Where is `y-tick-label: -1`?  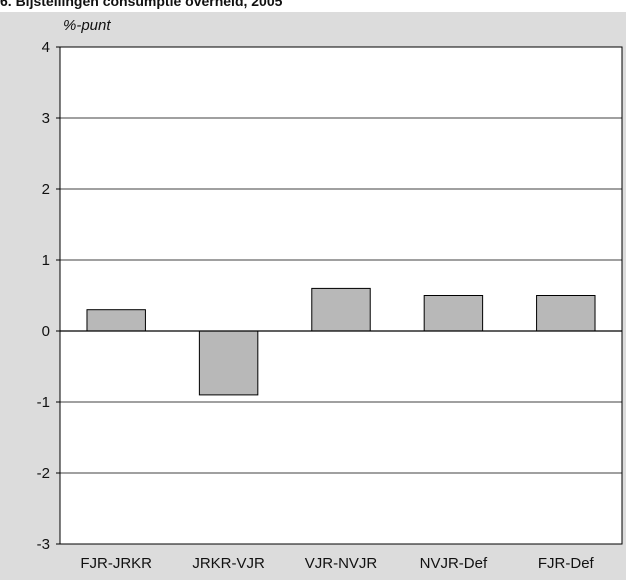
y-tick-label: -1 is located at coordinates (43, 402).